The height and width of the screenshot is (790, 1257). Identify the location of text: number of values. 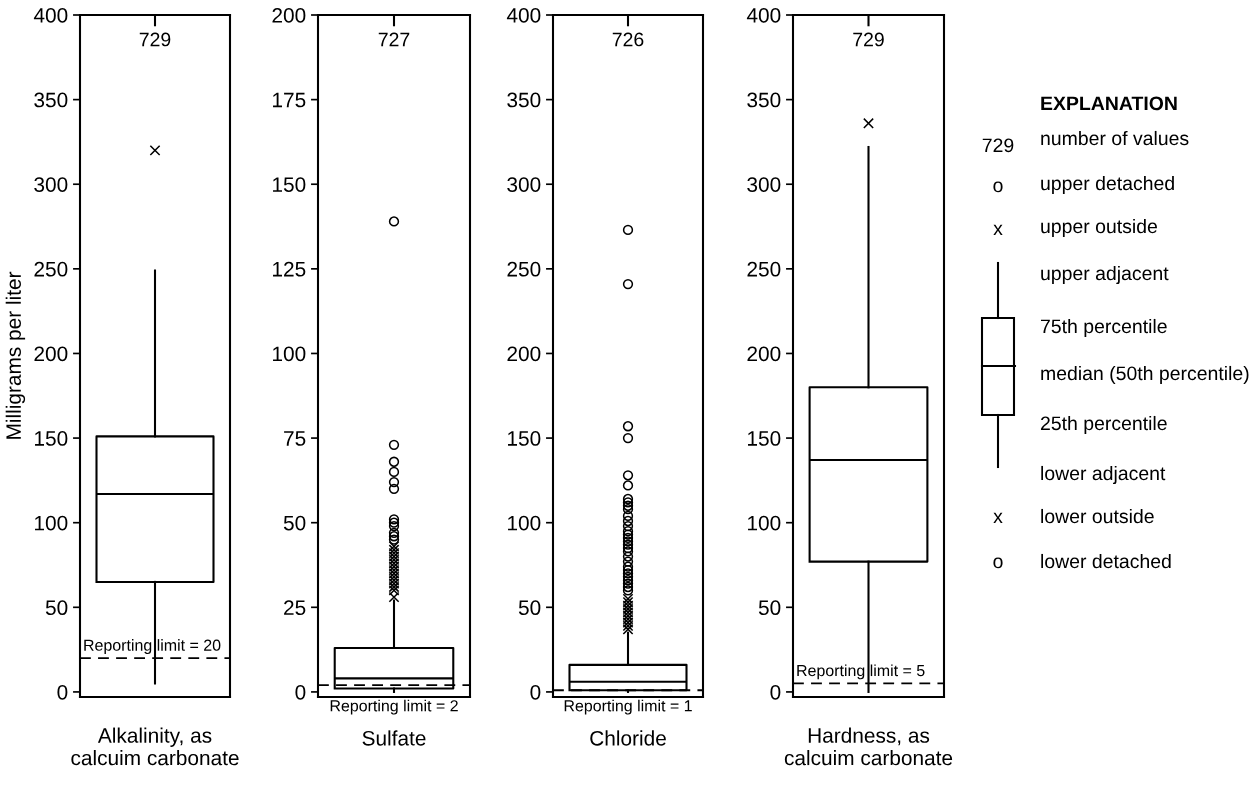
(1115, 138).